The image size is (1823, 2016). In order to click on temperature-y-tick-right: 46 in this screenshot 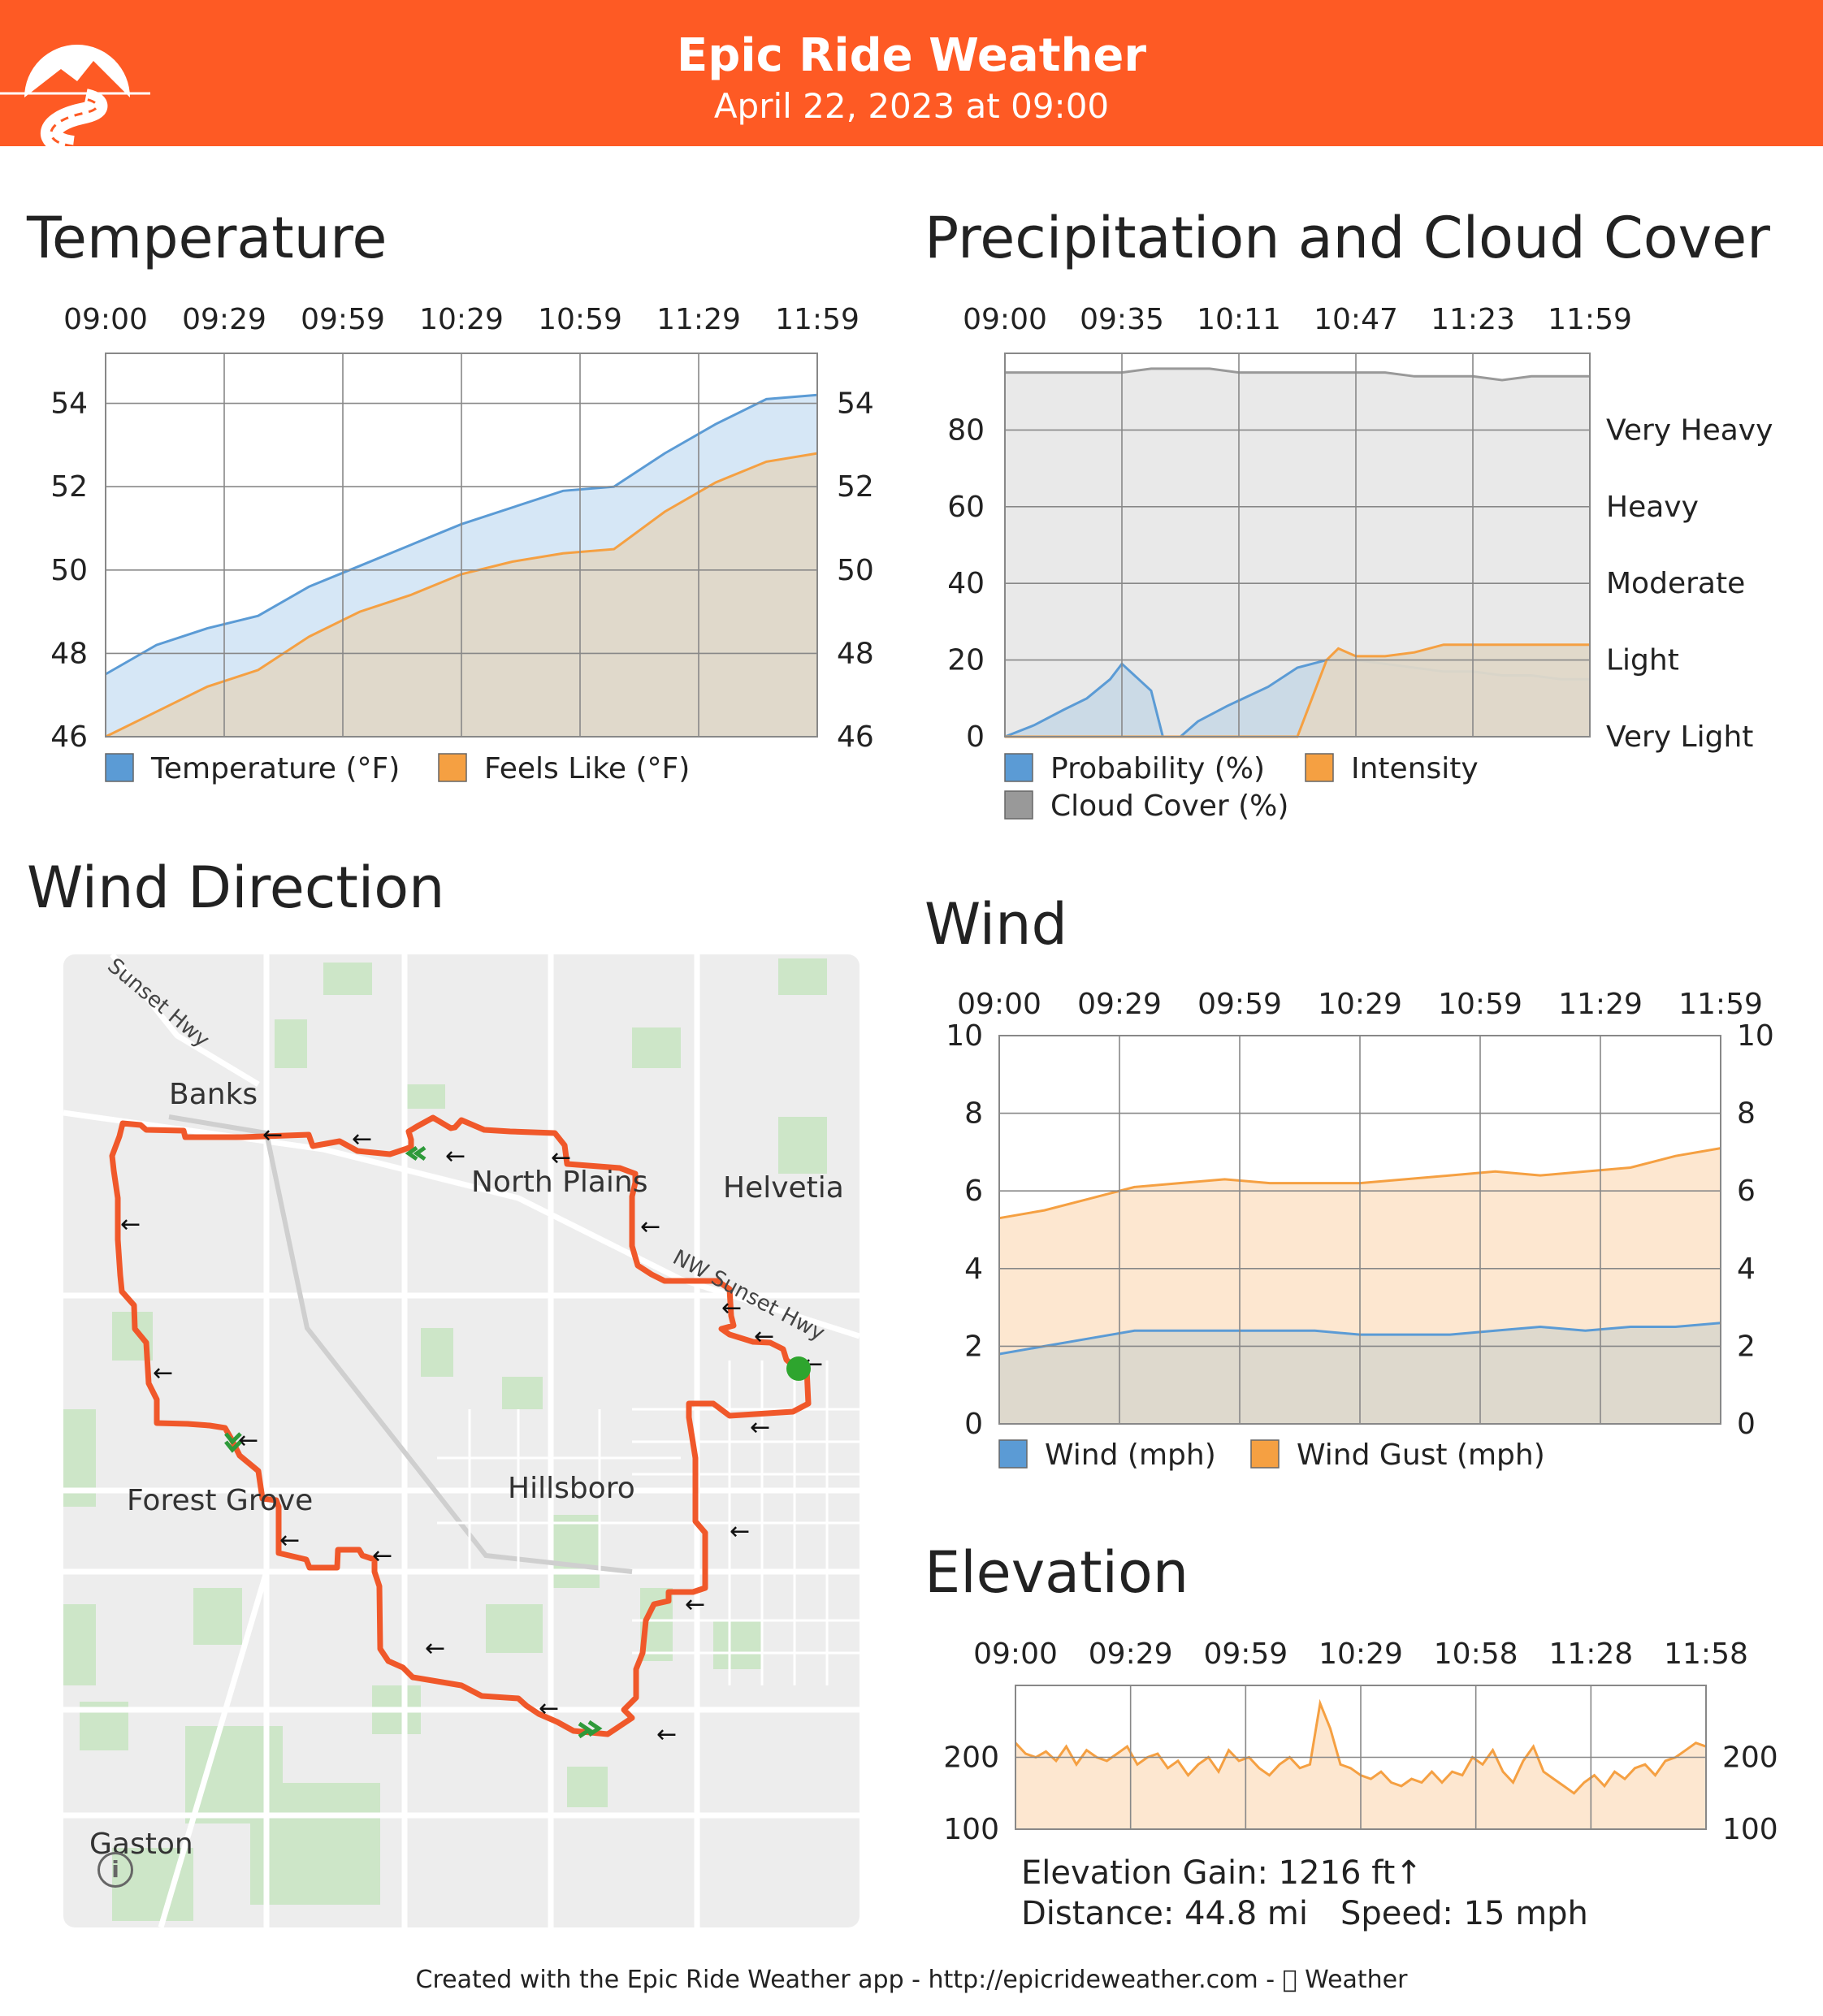, I will do `click(855, 737)`.